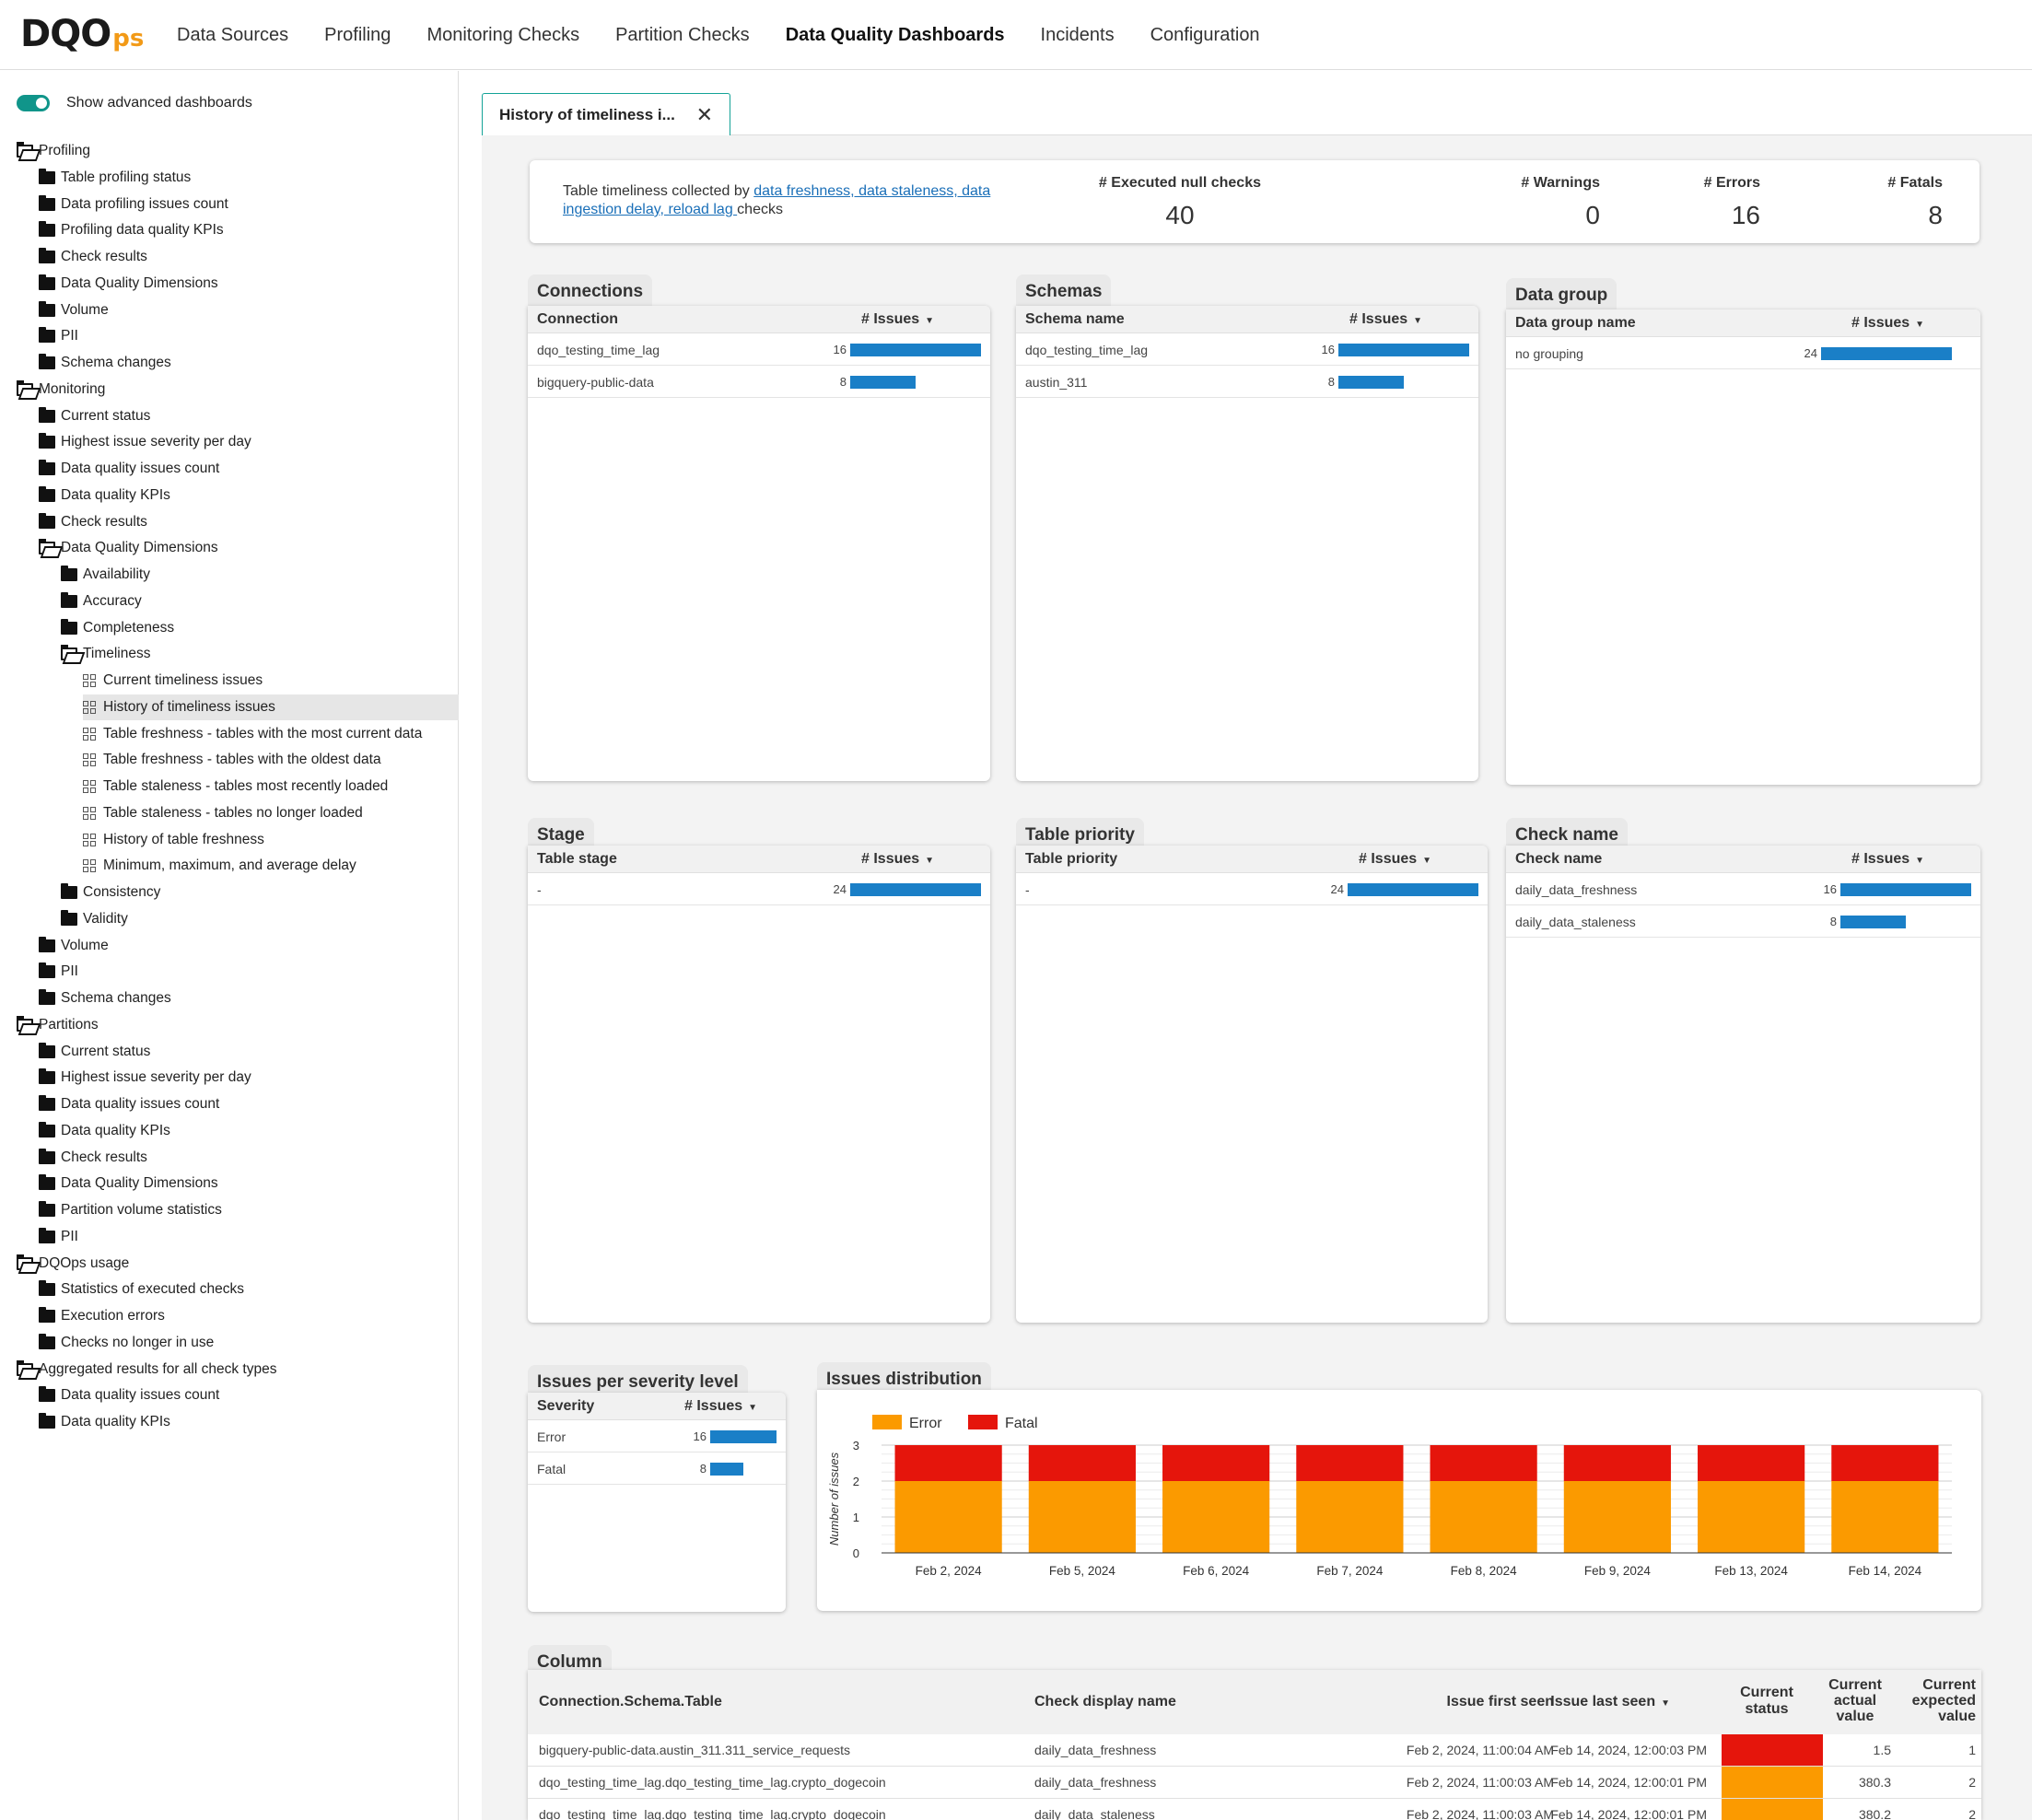 This screenshot has width=2032, height=1820. I want to click on column-header: Severity, so click(566, 1405).